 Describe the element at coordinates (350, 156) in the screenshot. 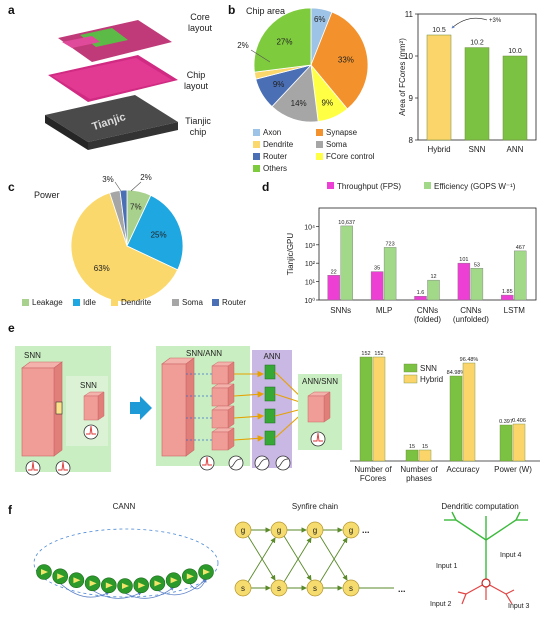

I see `legend-label: FCore control` at that location.